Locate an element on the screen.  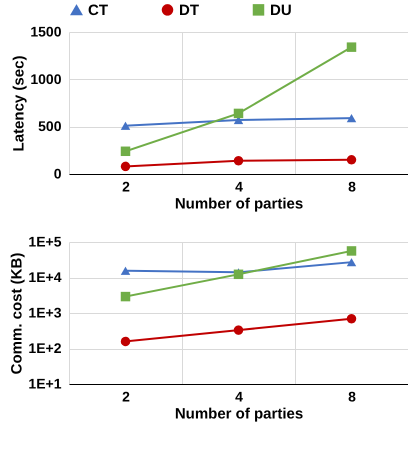
y-tick-label: 1E+3 is located at coordinates (45, 312).